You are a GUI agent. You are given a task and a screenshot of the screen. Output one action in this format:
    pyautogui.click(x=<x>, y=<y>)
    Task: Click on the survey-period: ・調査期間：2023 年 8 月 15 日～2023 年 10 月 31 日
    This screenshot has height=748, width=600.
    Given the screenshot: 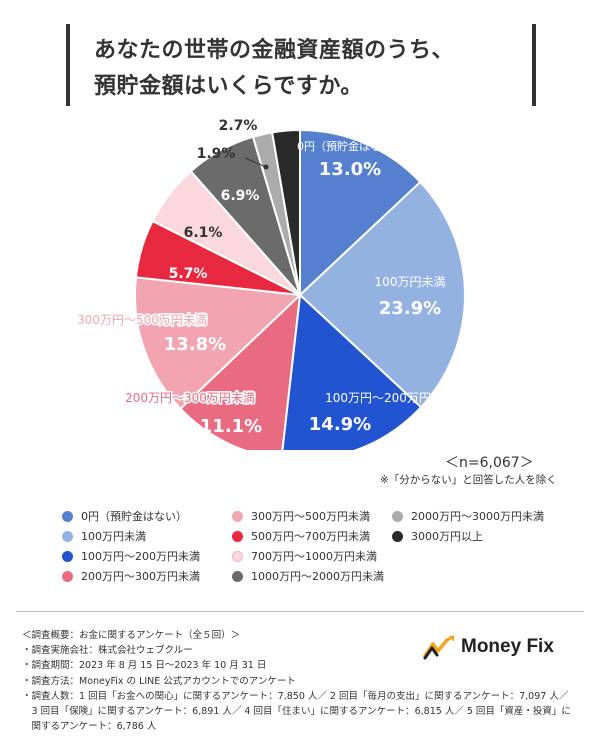 What is the action you would take?
    pyautogui.click(x=144, y=666)
    